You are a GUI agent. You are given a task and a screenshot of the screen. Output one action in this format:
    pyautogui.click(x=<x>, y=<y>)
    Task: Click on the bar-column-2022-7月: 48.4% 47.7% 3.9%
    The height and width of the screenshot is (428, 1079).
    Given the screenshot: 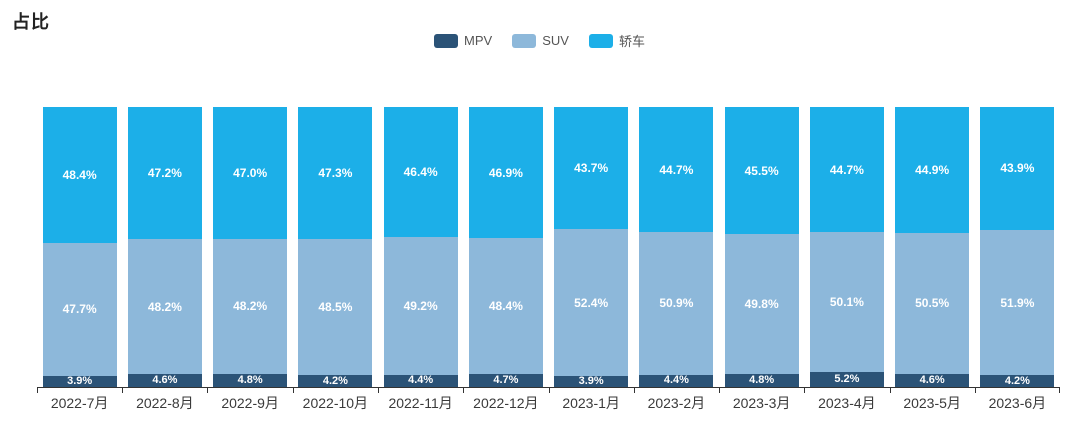 What is the action you would take?
    pyautogui.click(x=79, y=247)
    